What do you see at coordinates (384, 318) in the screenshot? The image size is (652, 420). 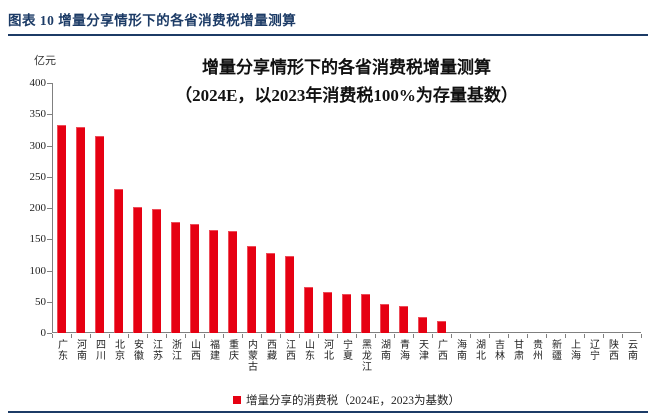 I see `bar-湖南` at bounding box center [384, 318].